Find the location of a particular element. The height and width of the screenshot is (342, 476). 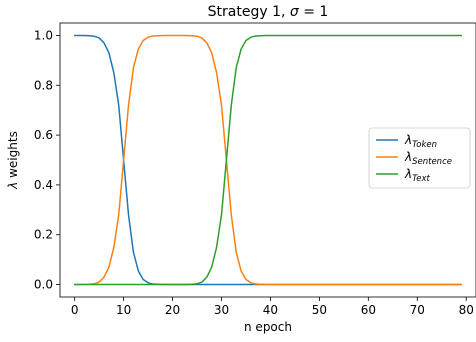

legend-box is located at coordinates (419, 158).